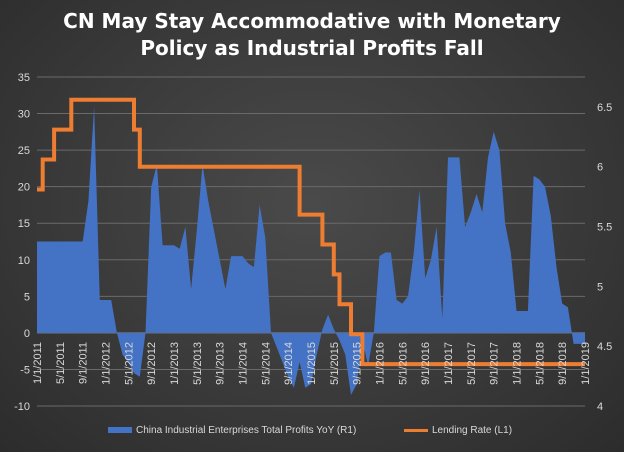 The width and height of the screenshot is (624, 452). Describe the element at coordinates (38, 363) in the screenshot. I see `x-tick-label: 1/1/2011` at that location.